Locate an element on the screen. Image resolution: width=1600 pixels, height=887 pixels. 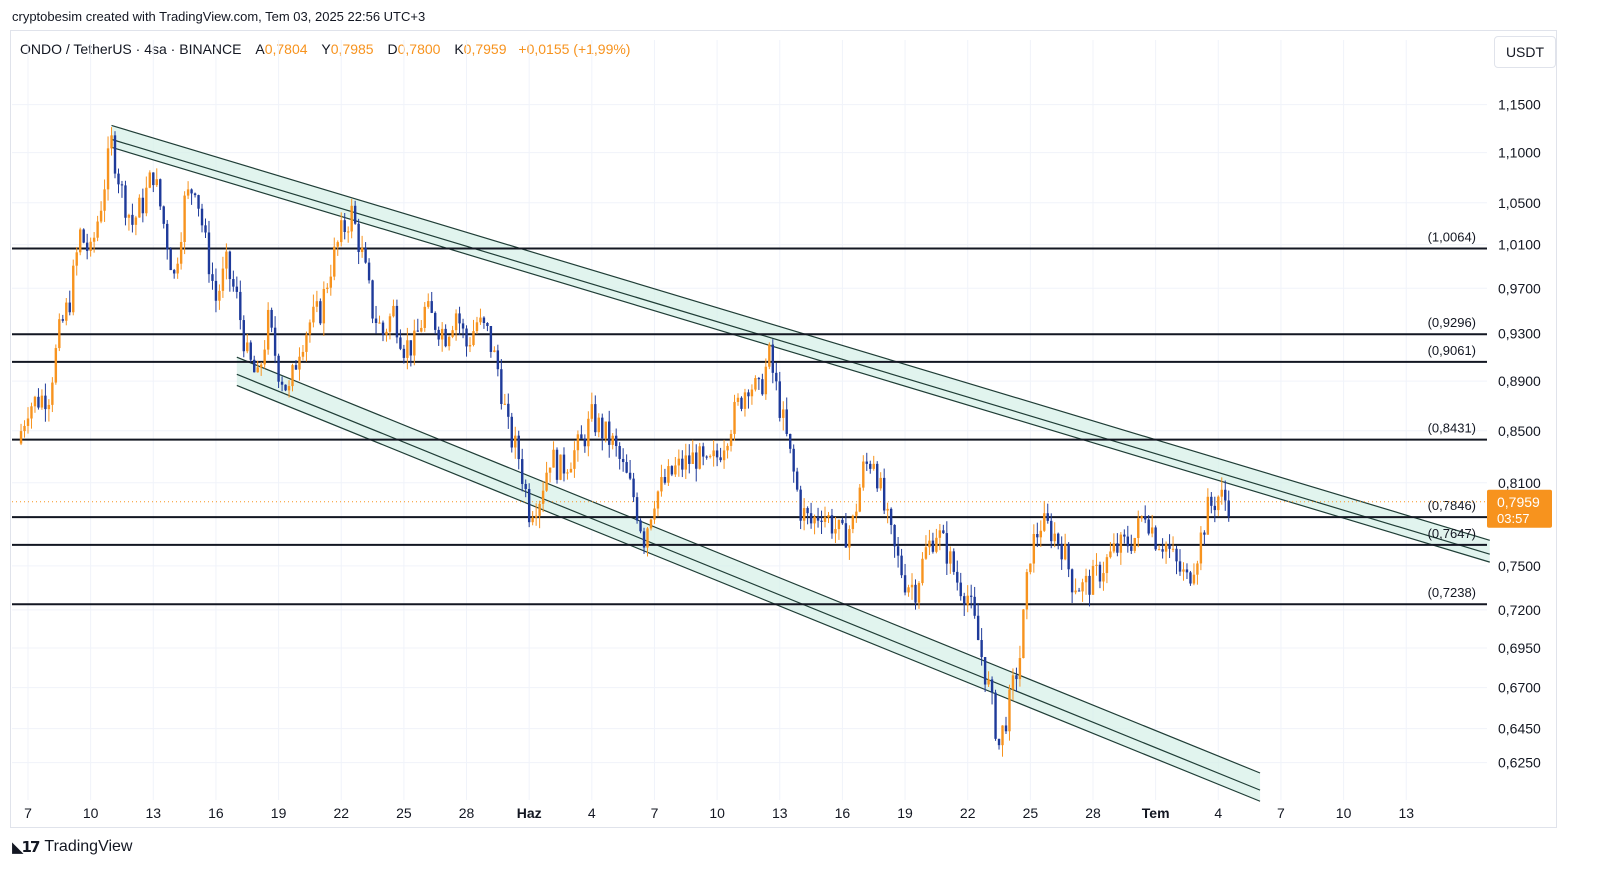
y-tick-label: 0,7500 is located at coordinates (1519, 566).